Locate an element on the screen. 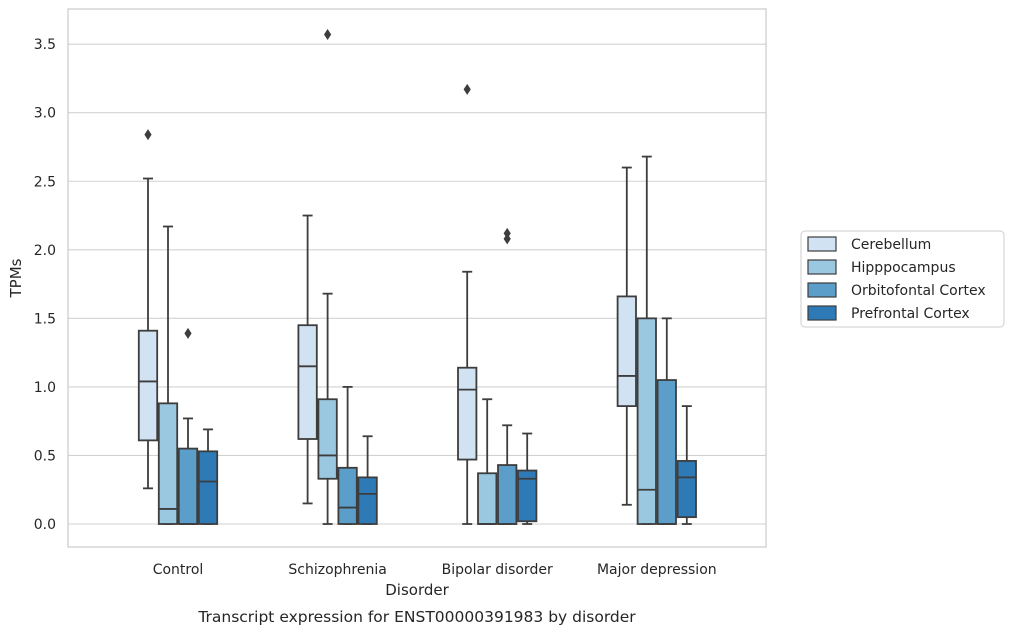 This screenshot has height=634, width=1014. legend-frame is located at coordinates (902, 279).